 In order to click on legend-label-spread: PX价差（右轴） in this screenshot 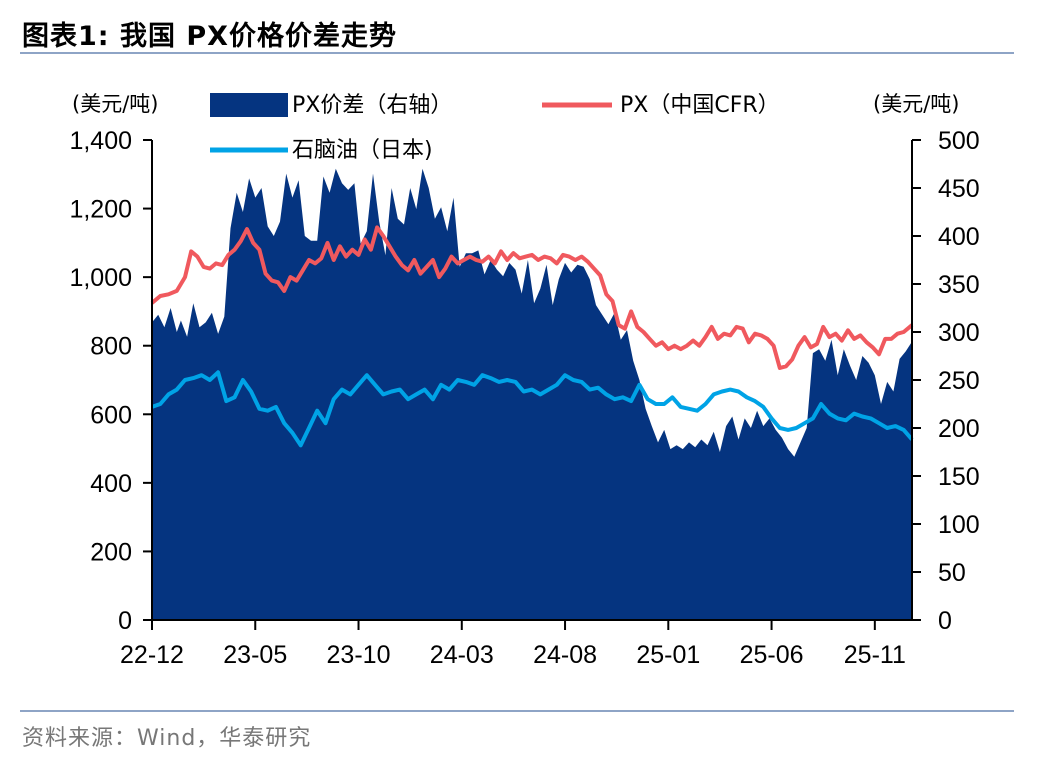, I will do `click(372, 105)`.